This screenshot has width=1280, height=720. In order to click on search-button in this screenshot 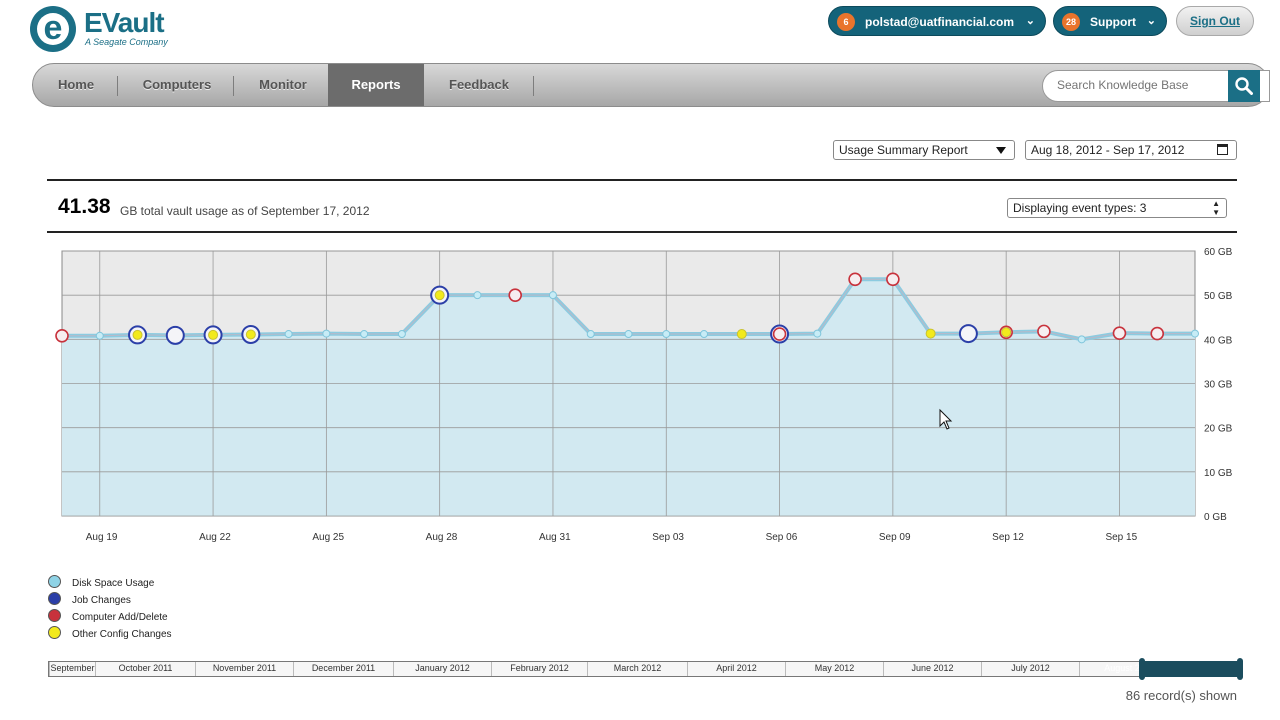, I will do `click(1244, 86)`.